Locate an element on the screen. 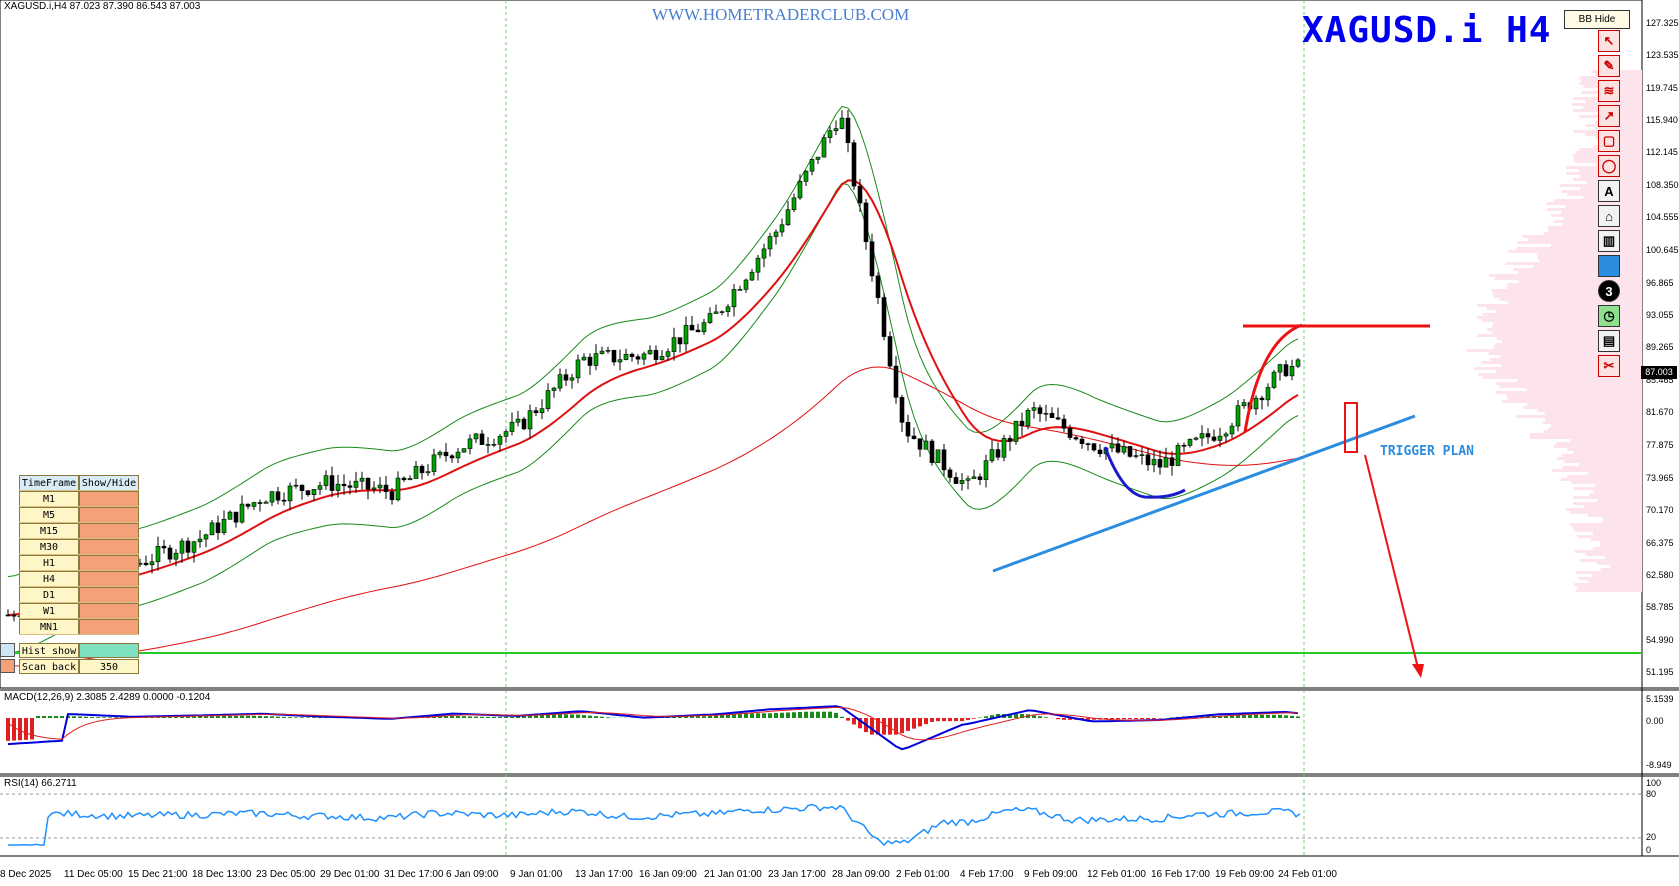 The width and height of the screenshot is (1679, 886). blue-curve is located at coordinates (1144, 472).